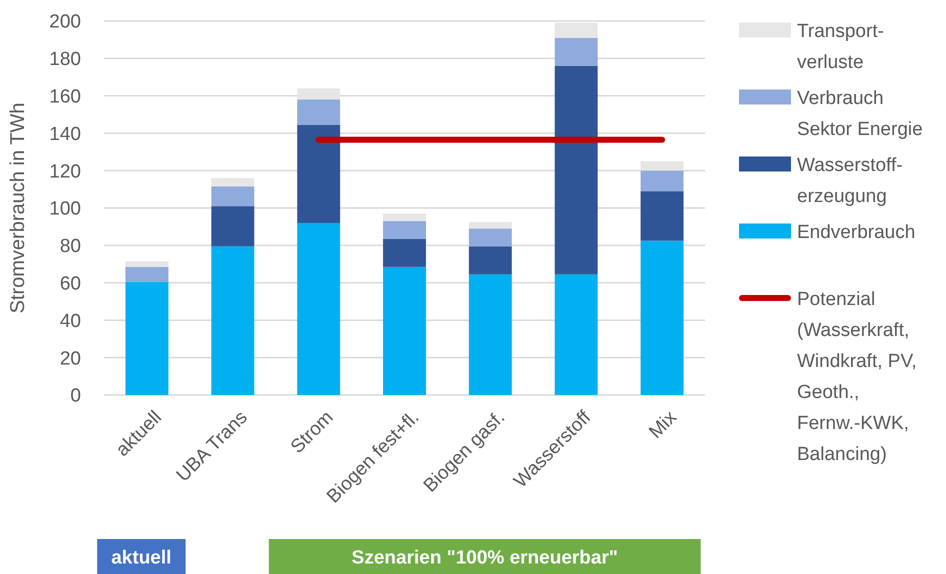 This screenshot has width=946, height=574. I want to click on legend-label: Potenzial (Wasserkraft, Windkraft, PV, Geoth., Fernw.-KWK, Balancing), so click(857, 377).